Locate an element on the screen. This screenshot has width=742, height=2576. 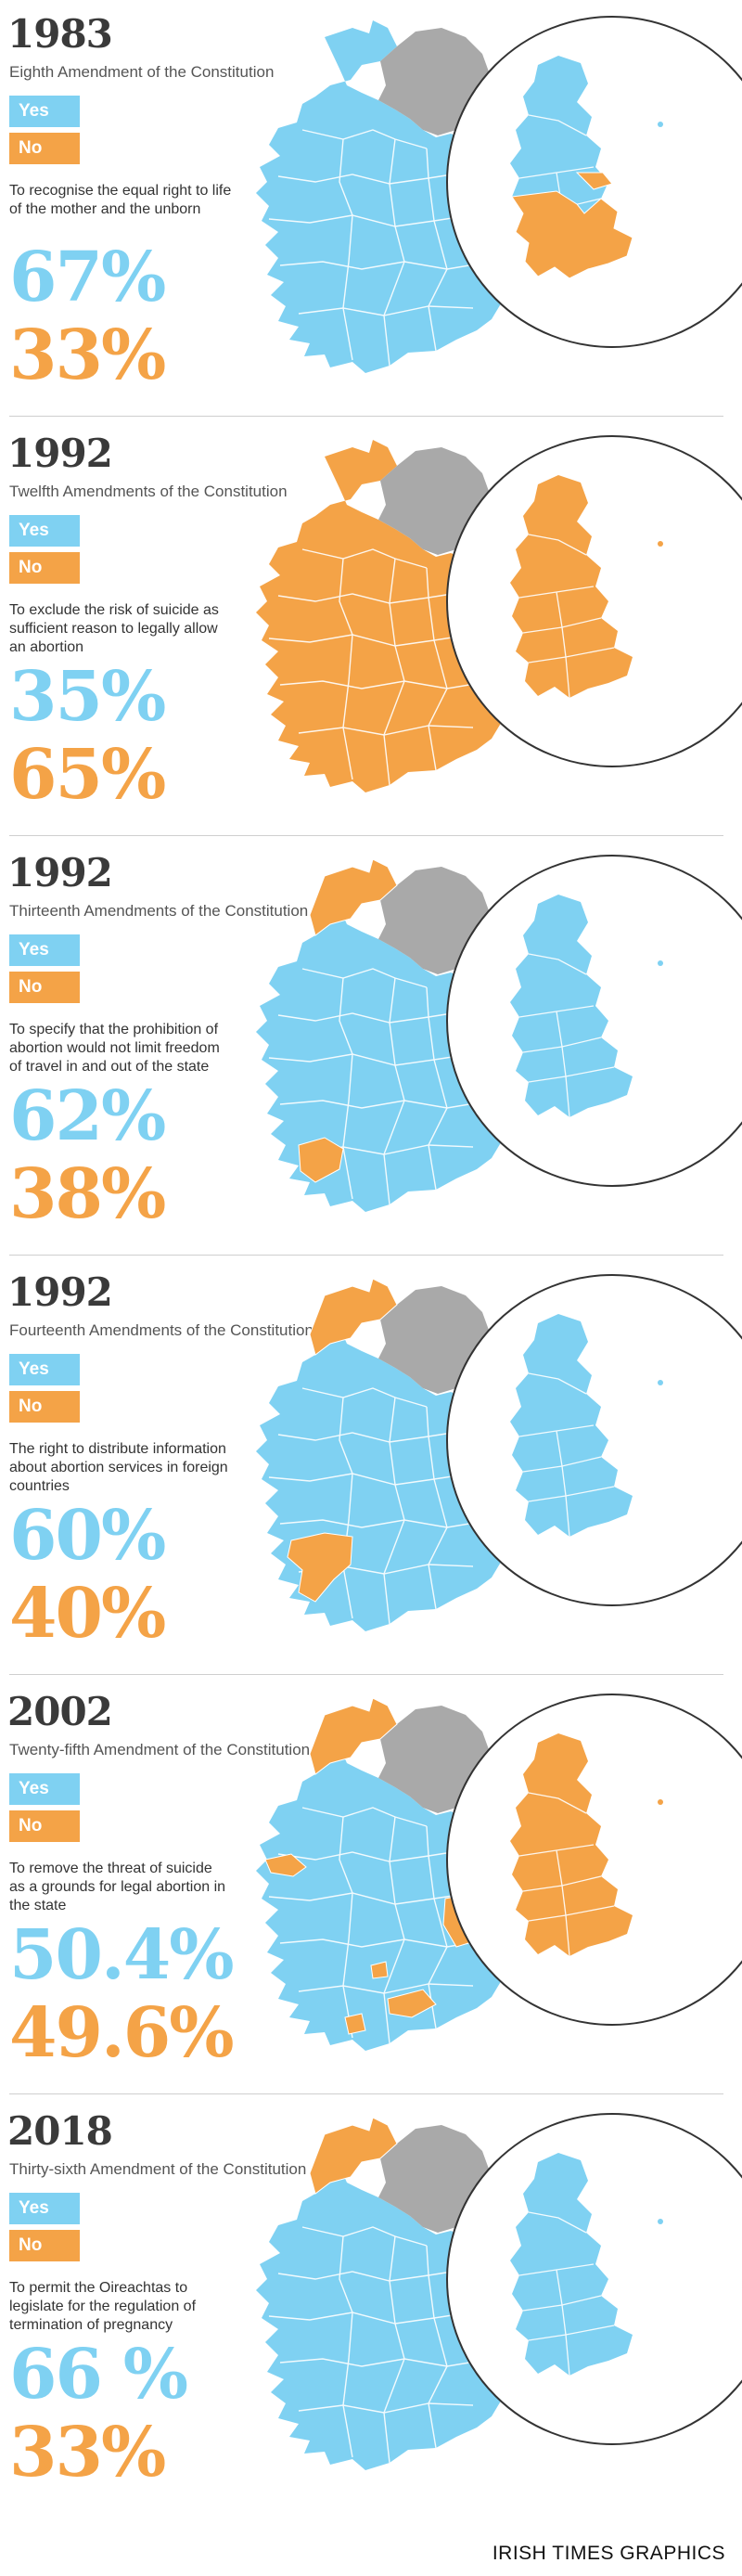
no-percentage: 38% is located at coordinates (87, 1194).